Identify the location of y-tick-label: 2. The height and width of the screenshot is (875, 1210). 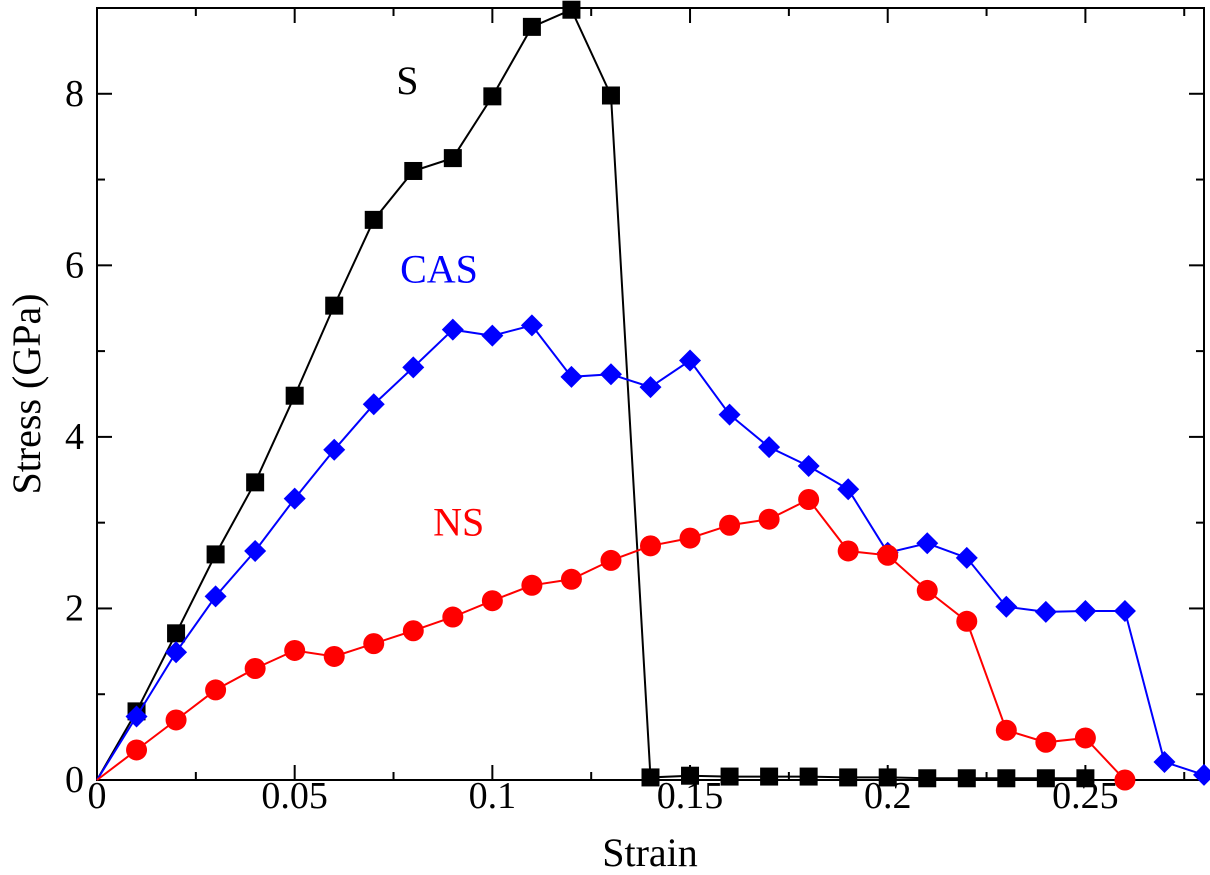
(74, 608).